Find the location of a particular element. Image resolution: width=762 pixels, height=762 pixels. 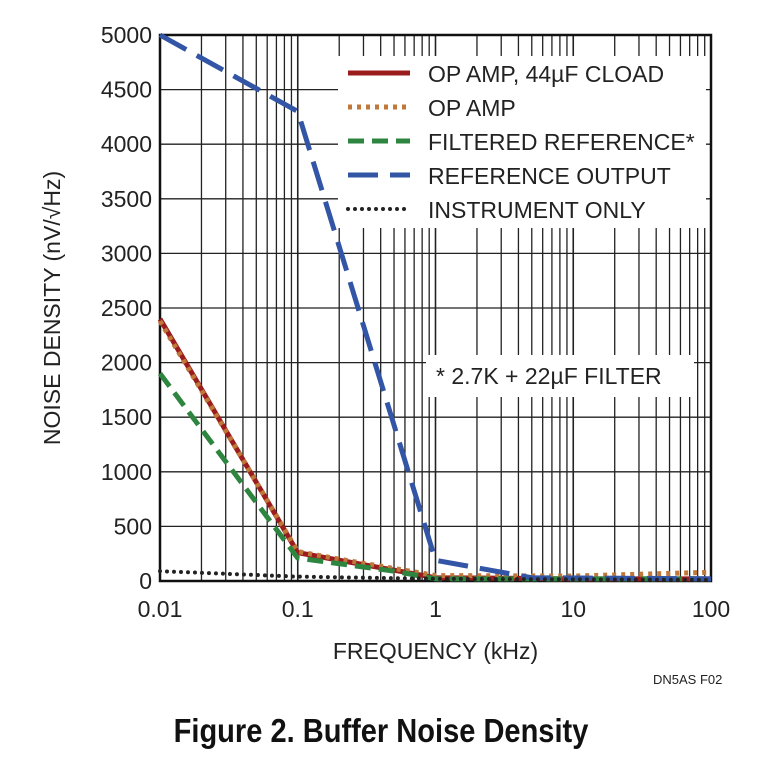

x-tick-label: 100 is located at coordinates (711, 609).